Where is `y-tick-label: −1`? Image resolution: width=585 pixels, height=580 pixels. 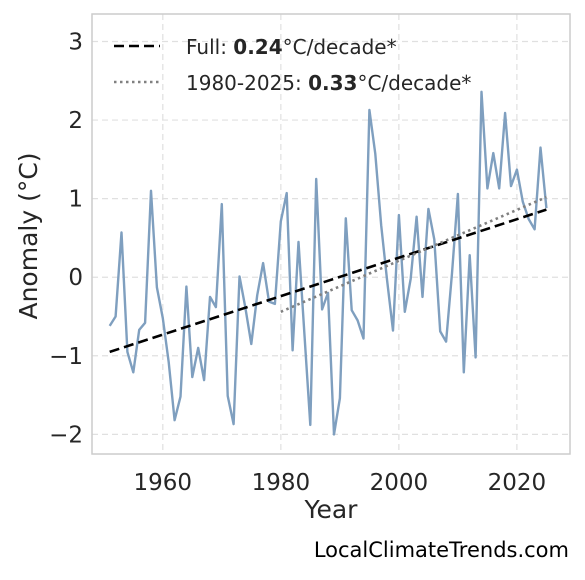
y-tick-label: −1 is located at coordinates (66, 357).